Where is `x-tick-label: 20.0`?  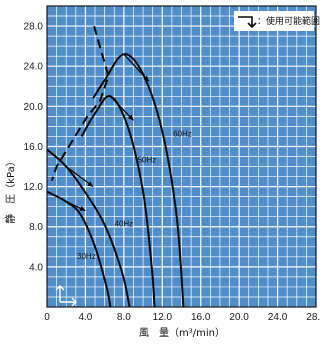 x-tick-label: 20.0 is located at coordinates (239, 317).